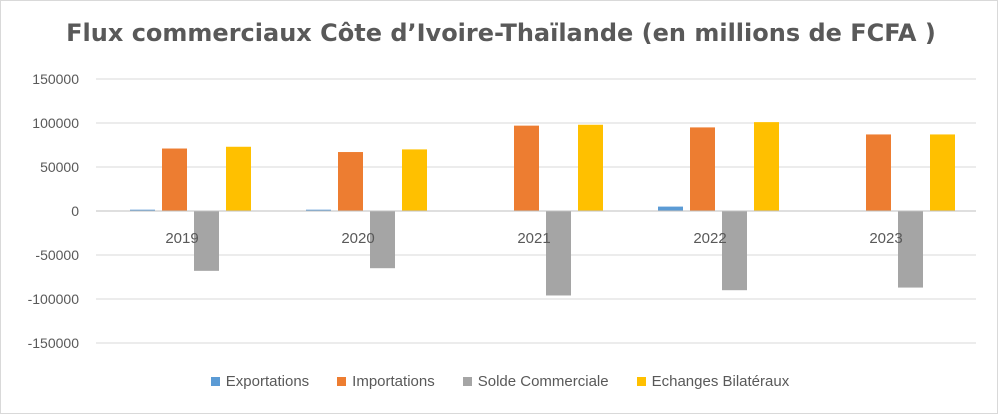  What do you see at coordinates (533, 238) in the screenshot?
I see `x-tick-label: 2021` at bounding box center [533, 238].